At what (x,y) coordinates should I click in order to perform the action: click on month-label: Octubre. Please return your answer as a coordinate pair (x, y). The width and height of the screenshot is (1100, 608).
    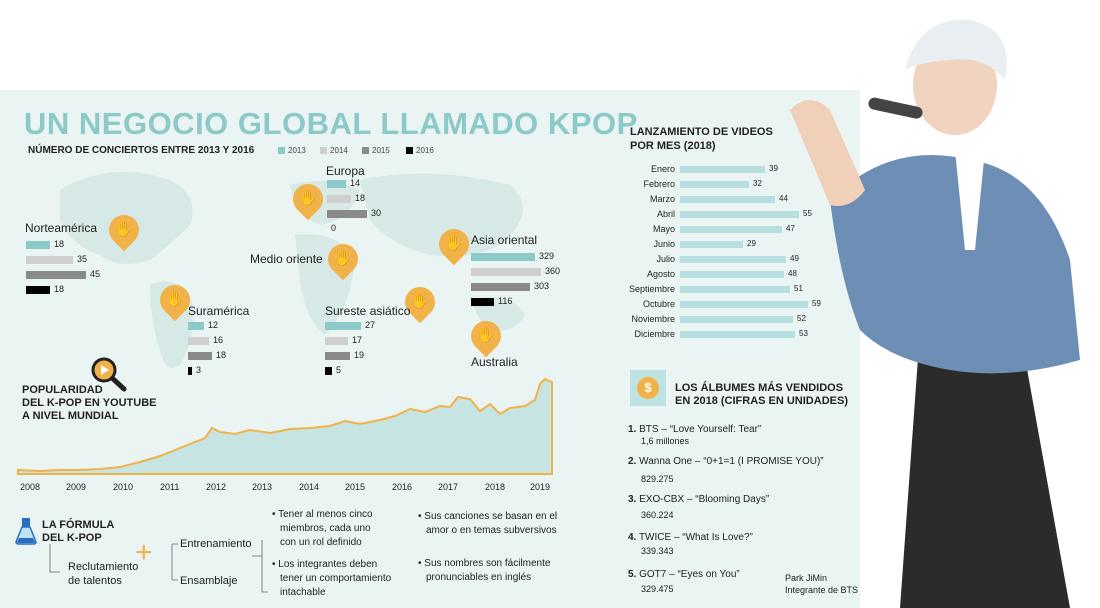
    Looking at the image, I should click on (658, 304).